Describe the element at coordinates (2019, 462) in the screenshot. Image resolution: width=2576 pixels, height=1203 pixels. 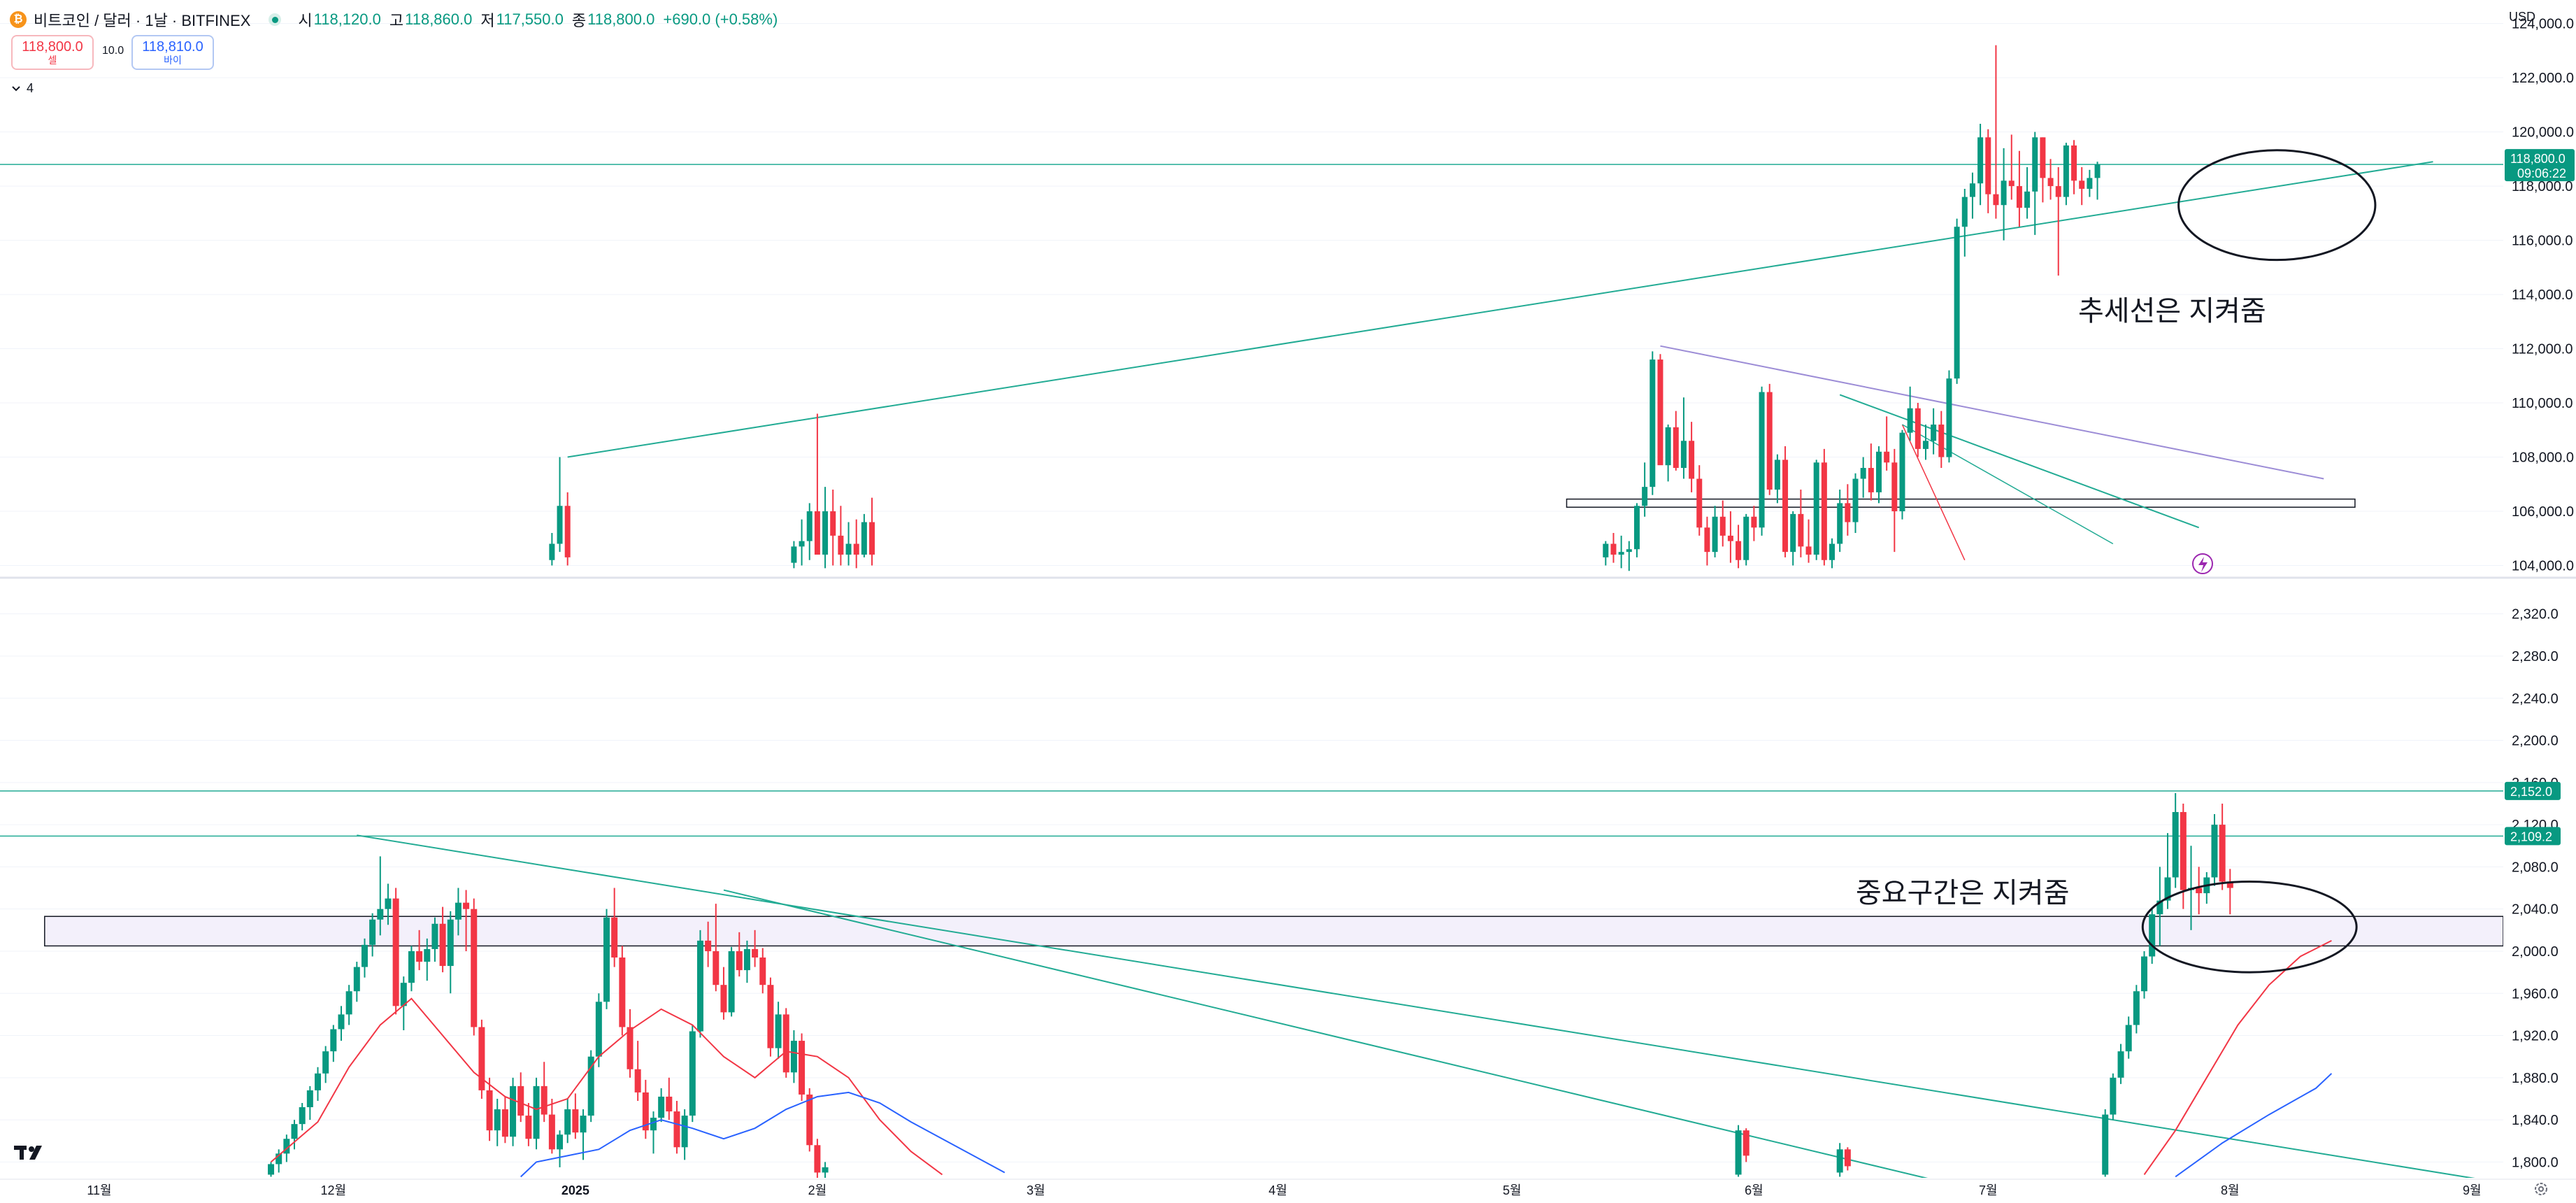
I see `trendline-short` at that location.